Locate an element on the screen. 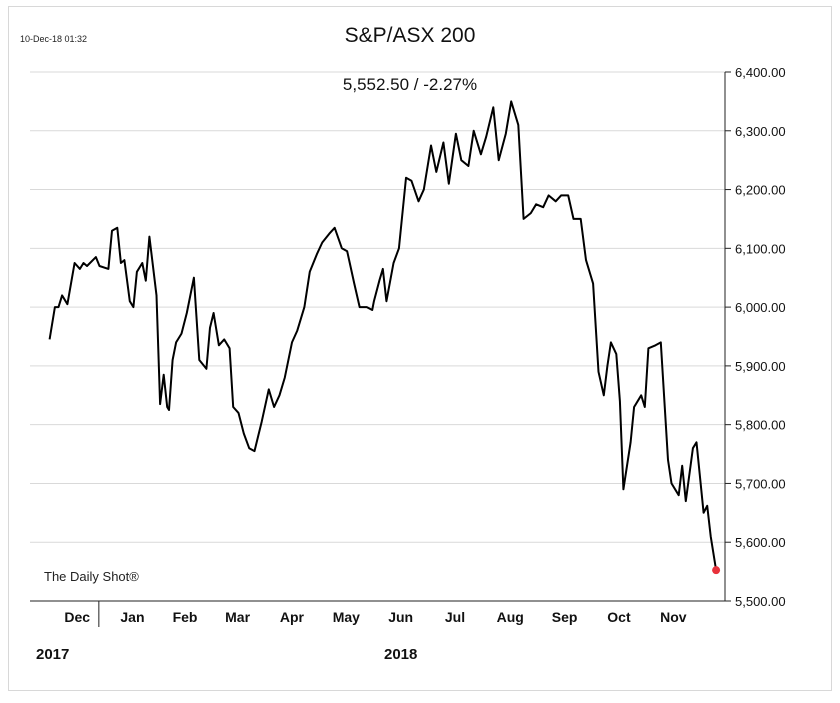  x-tick-label: Nov is located at coordinates (673, 617).